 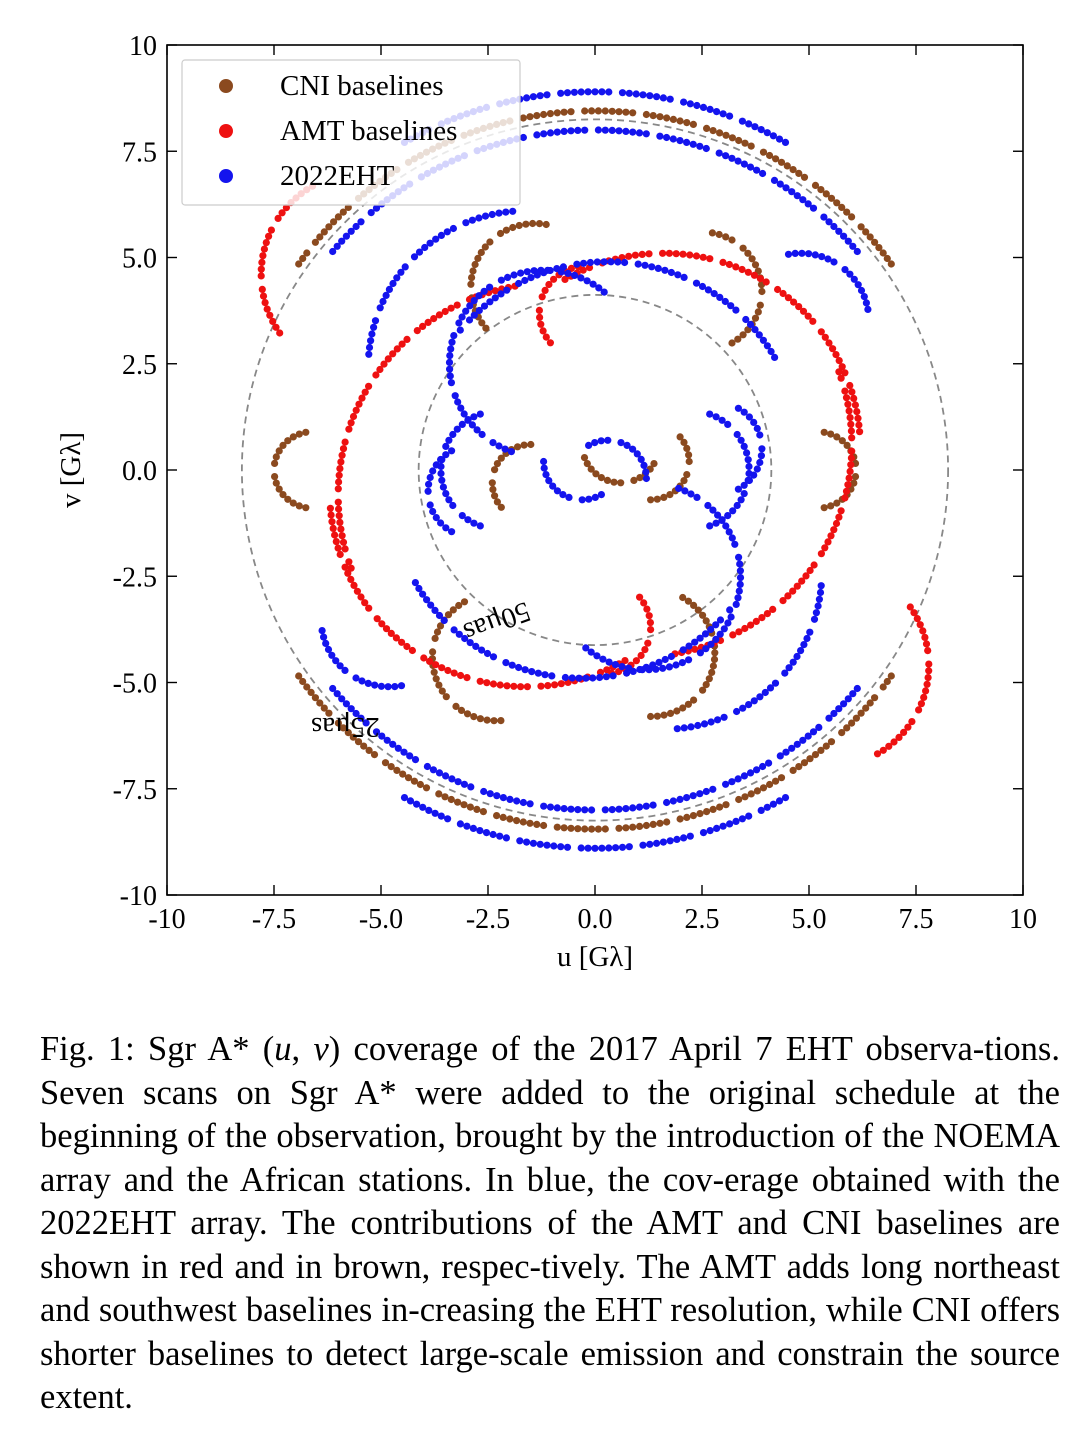 What do you see at coordinates (302, 1049) in the screenshot?
I see `caption-comma: ,` at bounding box center [302, 1049].